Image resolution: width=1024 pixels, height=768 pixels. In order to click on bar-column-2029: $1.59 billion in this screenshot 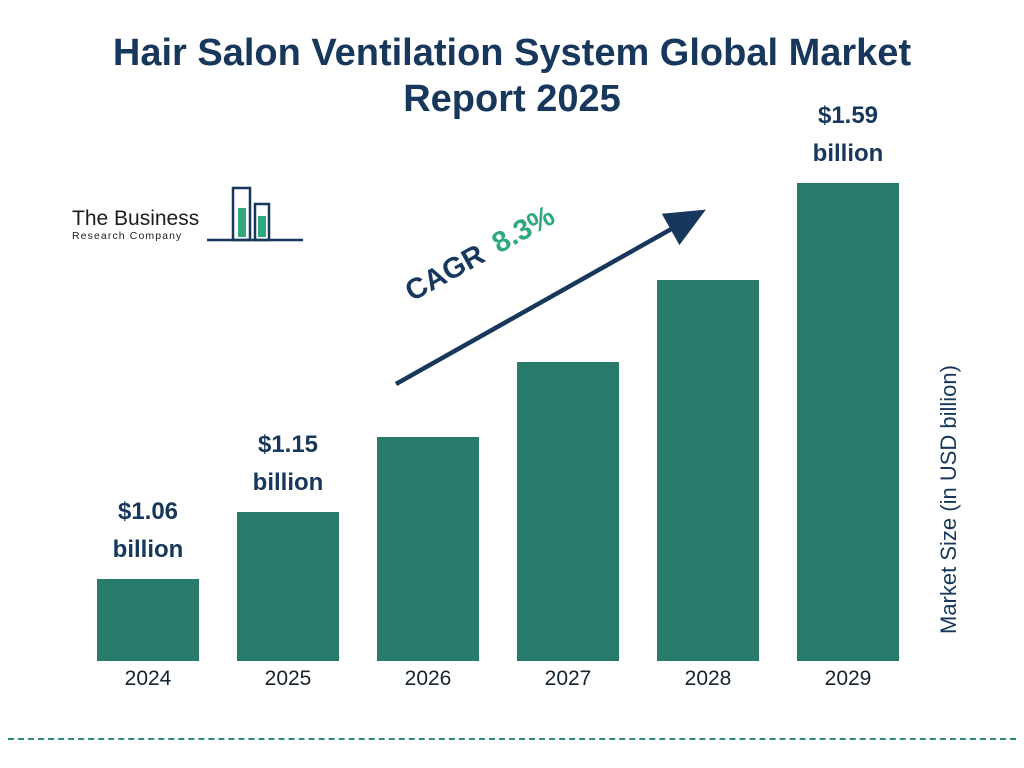, I will do `click(848, 373)`.